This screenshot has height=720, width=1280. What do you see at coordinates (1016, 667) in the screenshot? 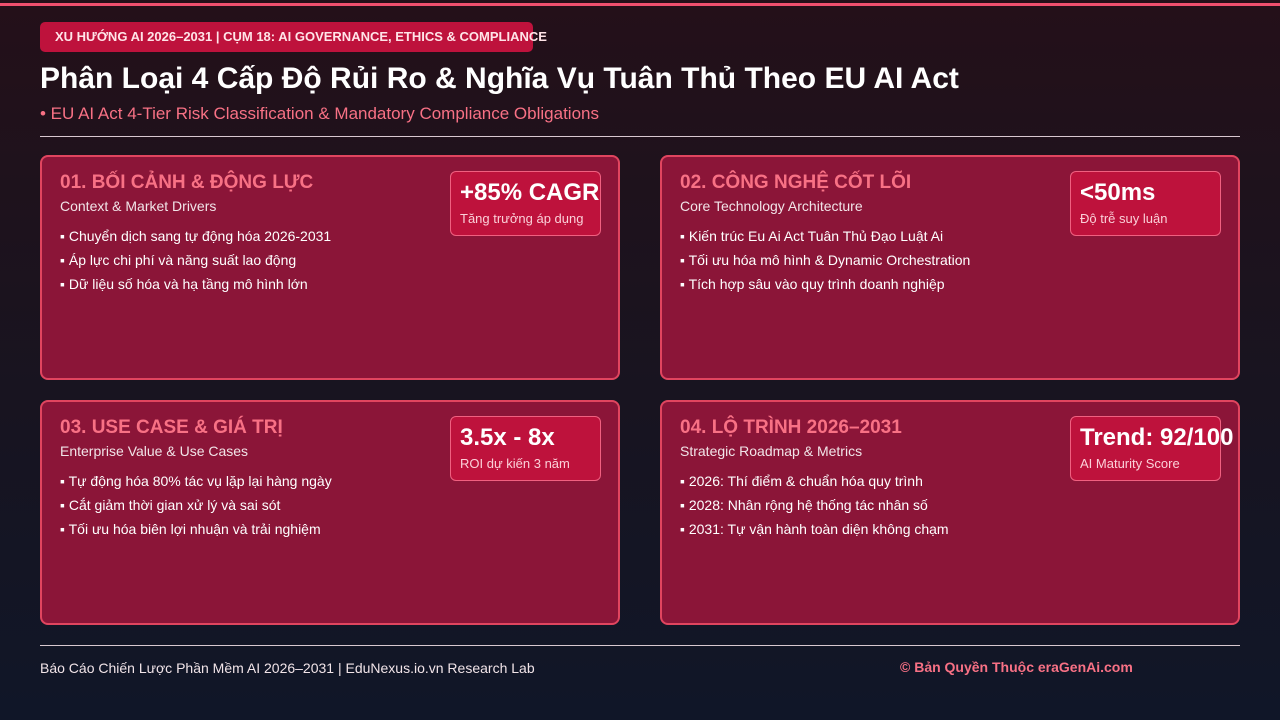
I see `footer-right: © Bản Quyền Thuộc eraGenAi.com` at bounding box center [1016, 667].